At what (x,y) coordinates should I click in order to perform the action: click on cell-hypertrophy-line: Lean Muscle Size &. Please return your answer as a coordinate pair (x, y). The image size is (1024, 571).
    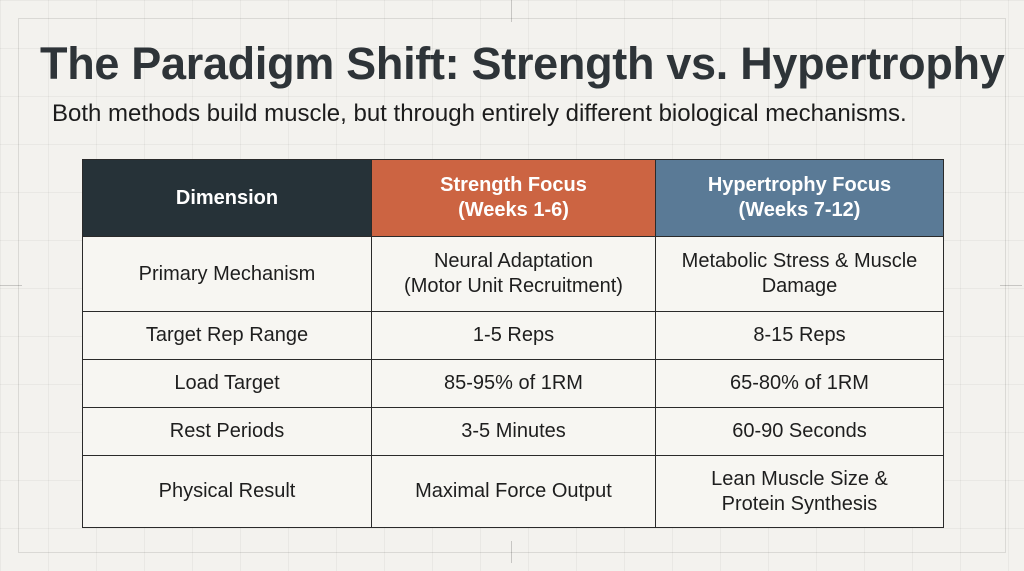
    Looking at the image, I should click on (799, 478).